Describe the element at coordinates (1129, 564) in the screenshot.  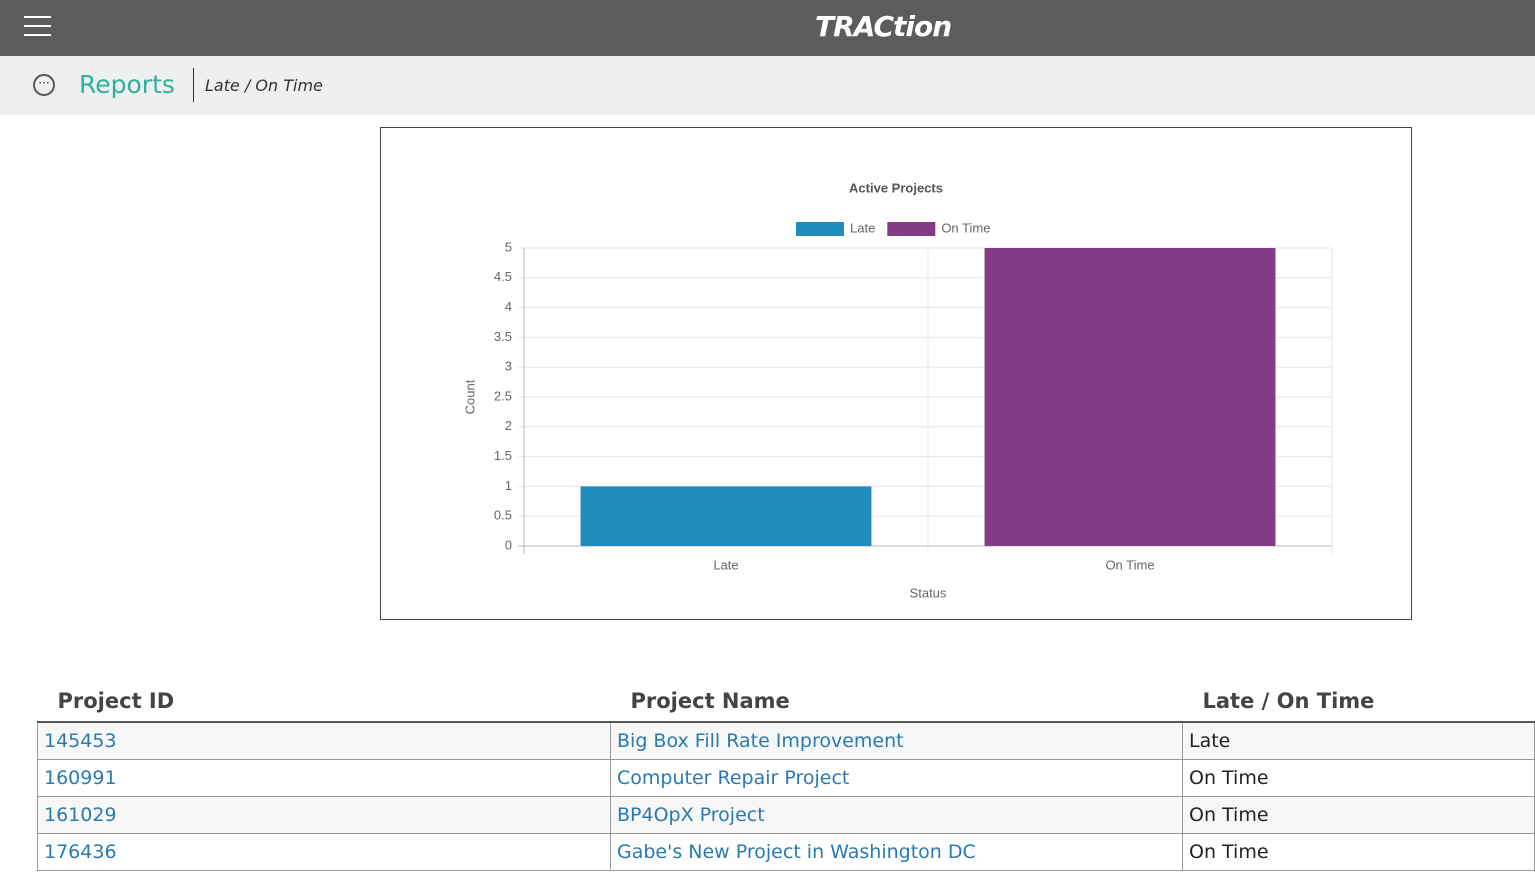
I see `x-tick-label: On Time` at that location.